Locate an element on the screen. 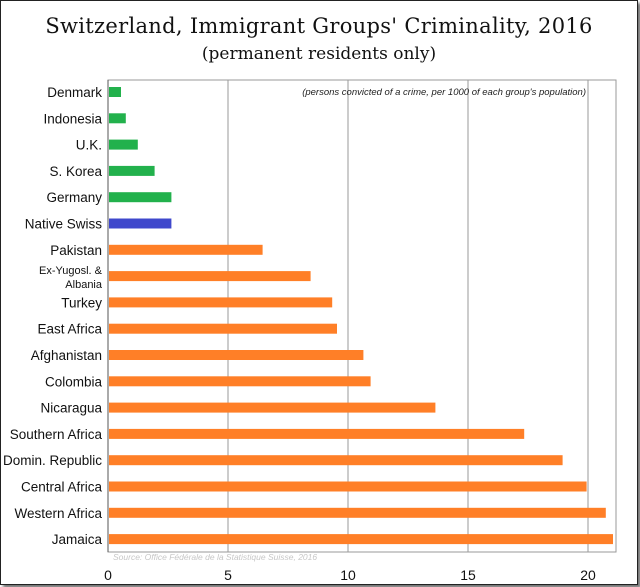 The width and height of the screenshot is (640, 587). category-label-ex-yugosl-albania-line-2: Albania is located at coordinates (84, 285).